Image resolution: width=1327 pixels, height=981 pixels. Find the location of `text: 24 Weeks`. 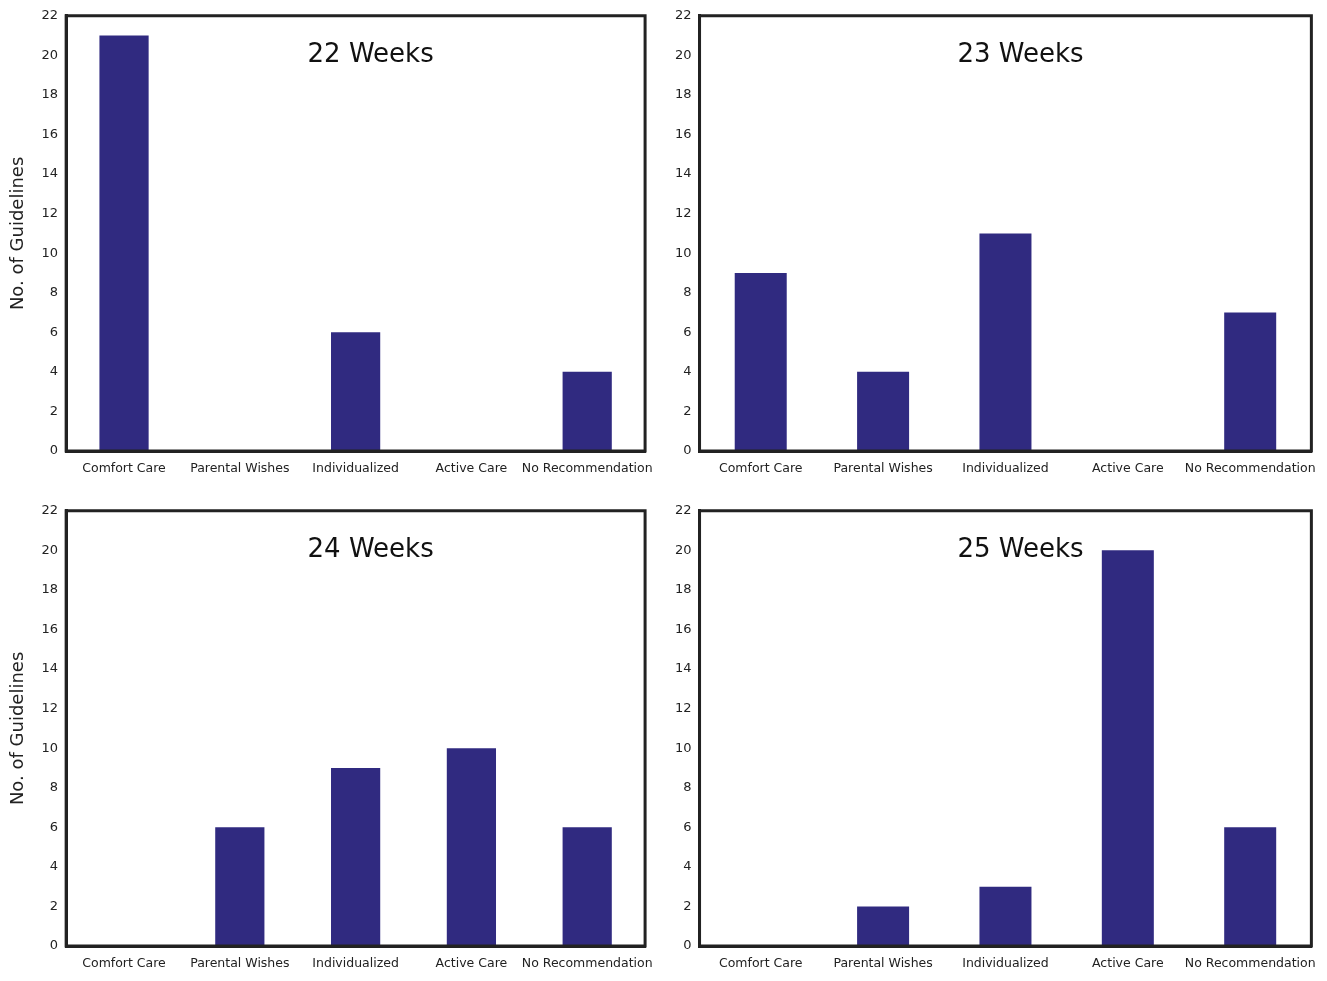

text: 24 Weeks is located at coordinates (370, 547).